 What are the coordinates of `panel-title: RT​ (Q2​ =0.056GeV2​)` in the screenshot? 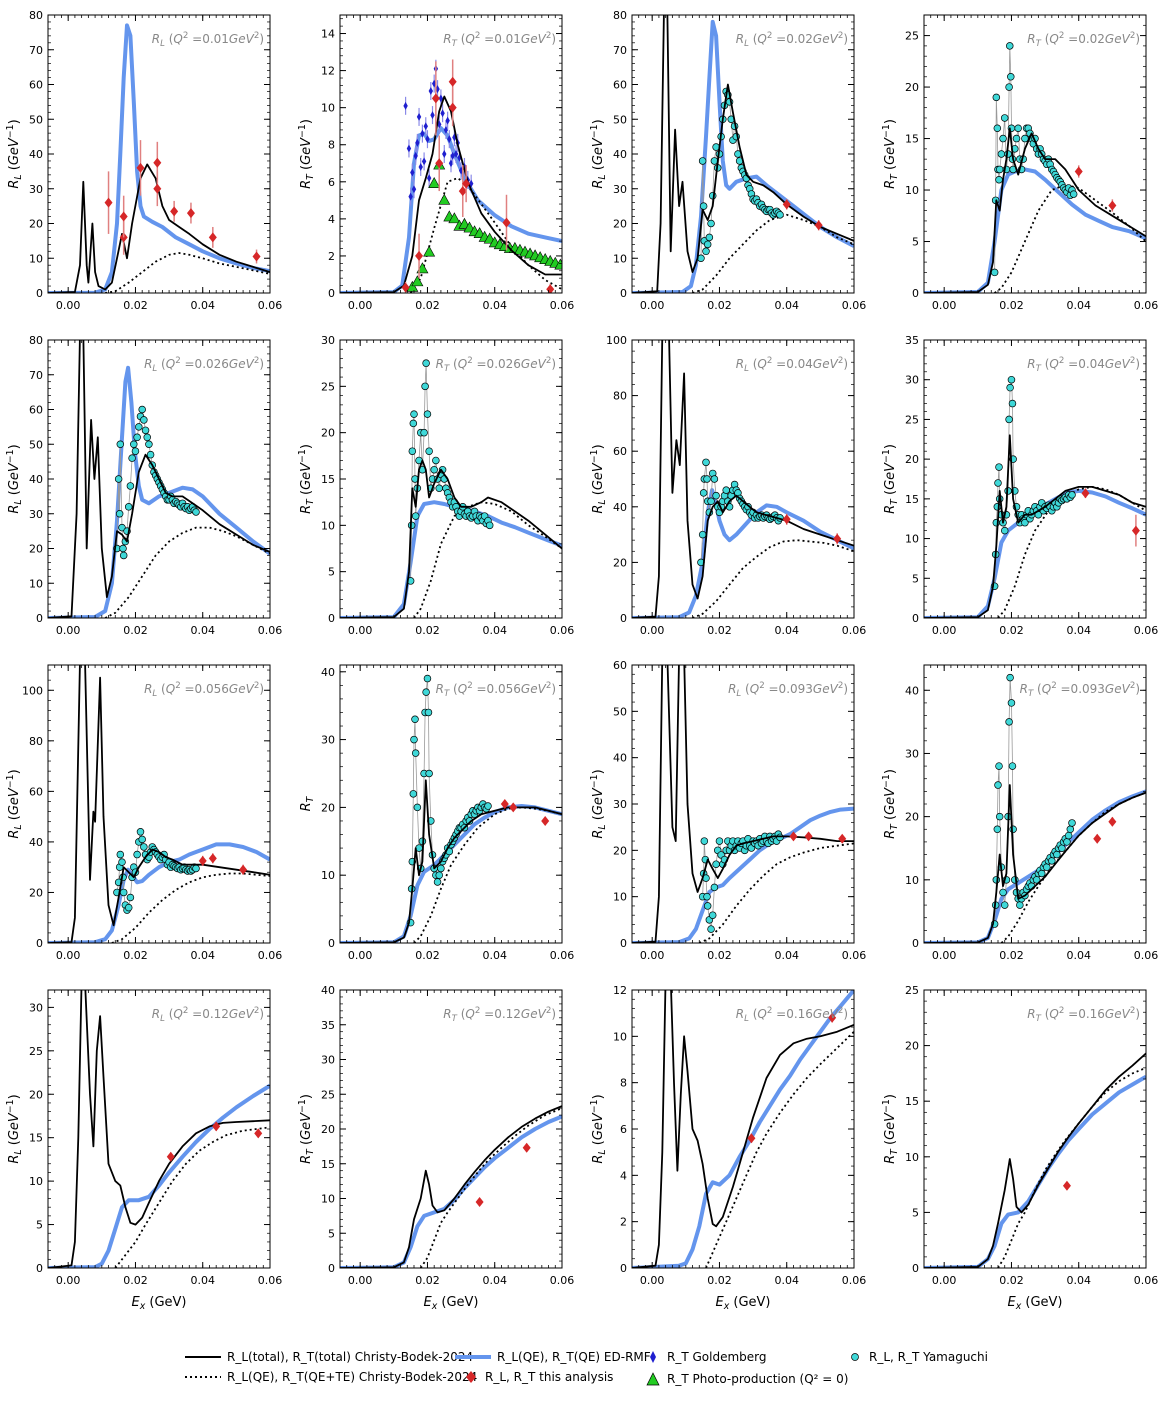 It's located at (496, 690).